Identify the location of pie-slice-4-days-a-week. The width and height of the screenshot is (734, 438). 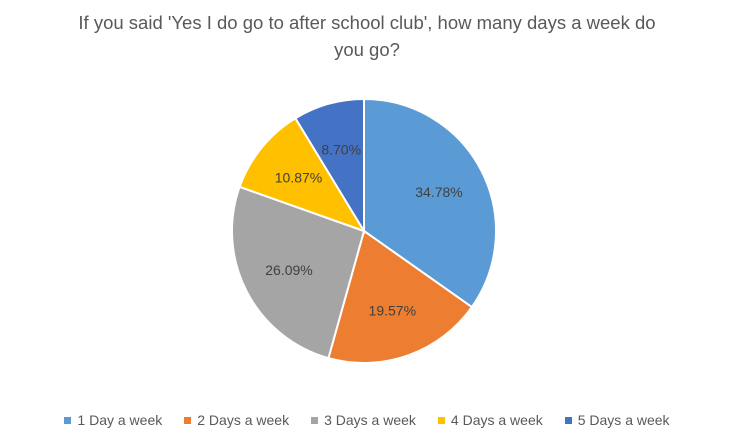
(302, 174).